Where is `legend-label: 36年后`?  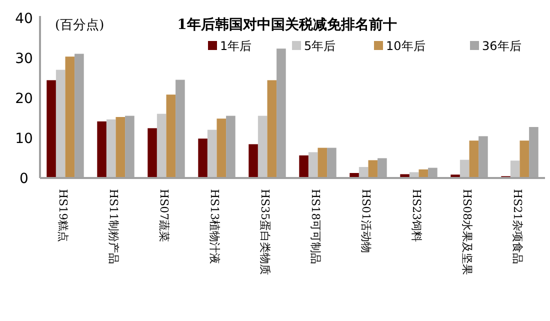
legend-label: 36年后 is located at coordinates (502, 46).